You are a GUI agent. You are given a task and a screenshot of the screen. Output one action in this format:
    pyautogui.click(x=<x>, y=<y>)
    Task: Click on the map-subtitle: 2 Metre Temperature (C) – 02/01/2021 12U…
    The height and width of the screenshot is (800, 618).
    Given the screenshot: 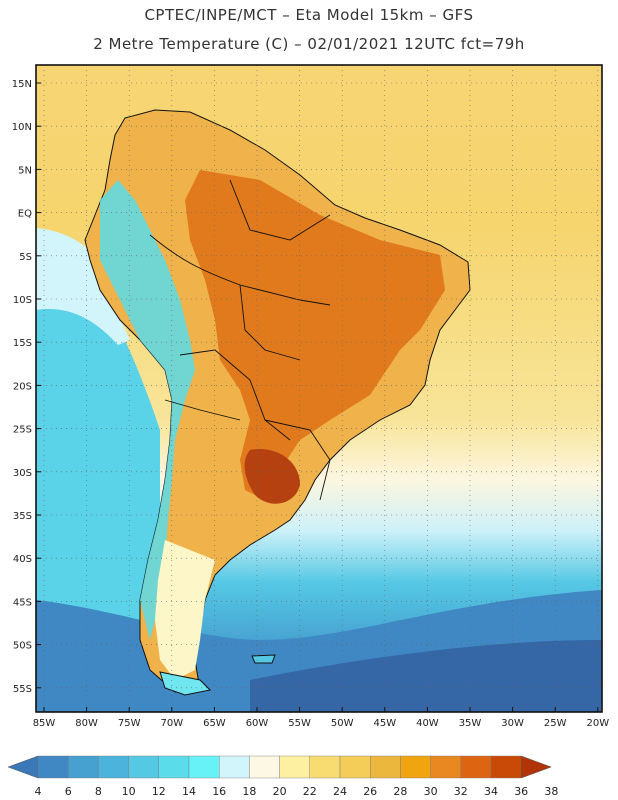 What is the action you would take?
    pyautogui.click(x=309, y=44)
    